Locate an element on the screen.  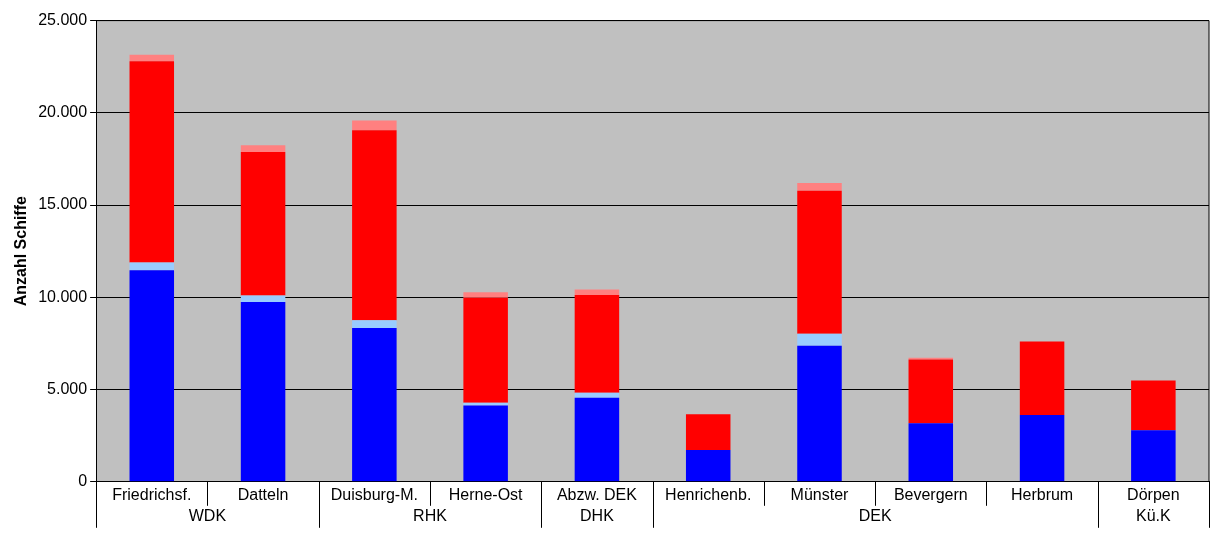
text: RHK is located at coordinates (430, 516).